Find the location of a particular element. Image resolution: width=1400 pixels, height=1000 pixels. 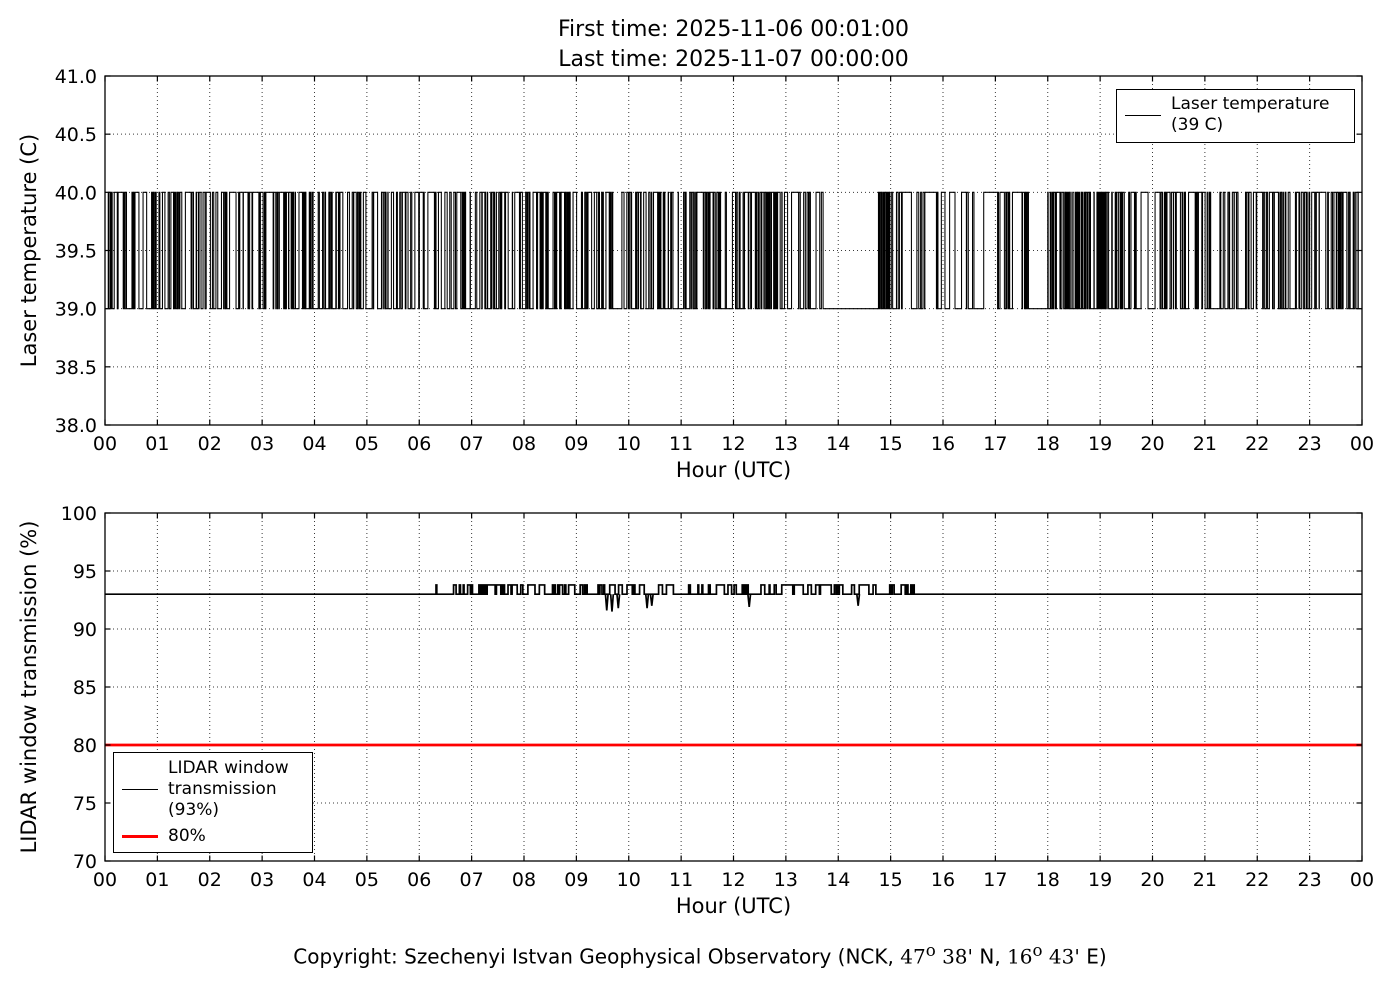

latitude-degrees: 47 is located at coordinates (913, 956).